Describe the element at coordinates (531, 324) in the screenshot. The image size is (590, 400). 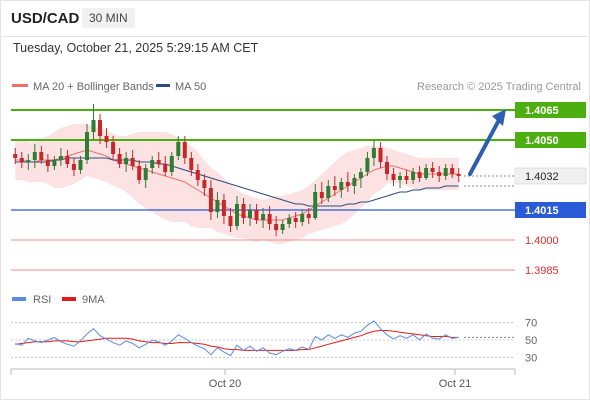
I see `rsi-tick-70: 70` at that location.